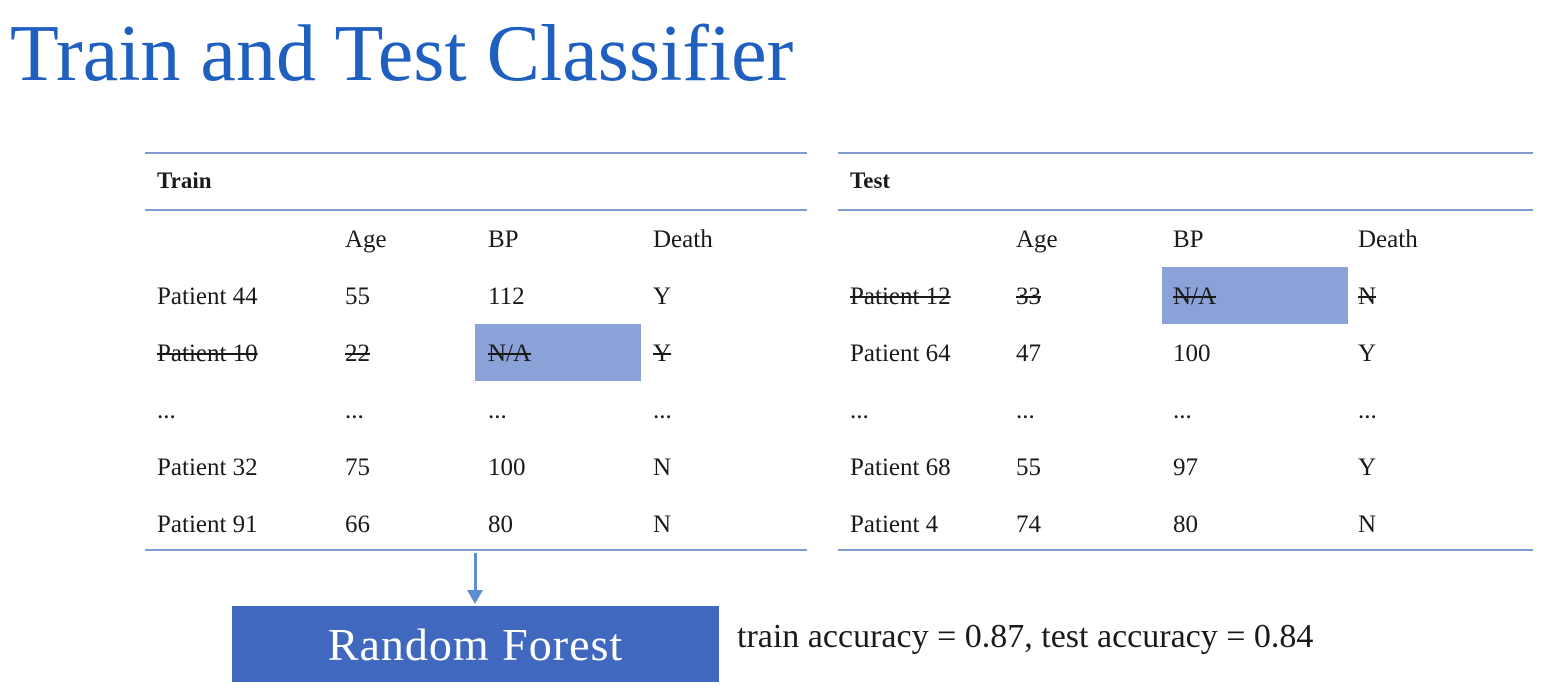 This screenshot has width=1548, height=692. What do you see at coordinates (900, 353) in the screenshot?
I see `test-table-cell: Patient 64` at bounding box center [900, 353].